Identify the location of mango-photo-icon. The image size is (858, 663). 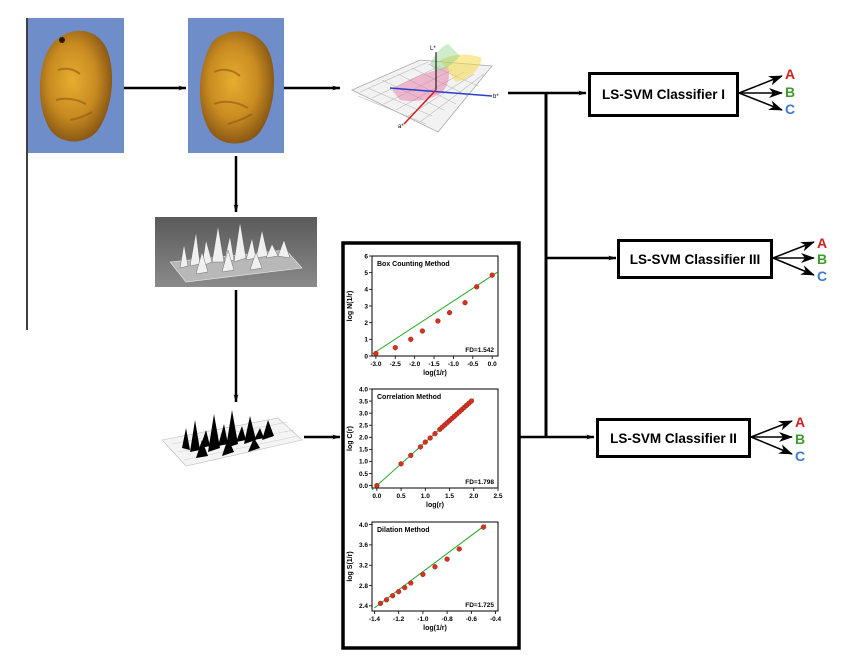
(76, 85).